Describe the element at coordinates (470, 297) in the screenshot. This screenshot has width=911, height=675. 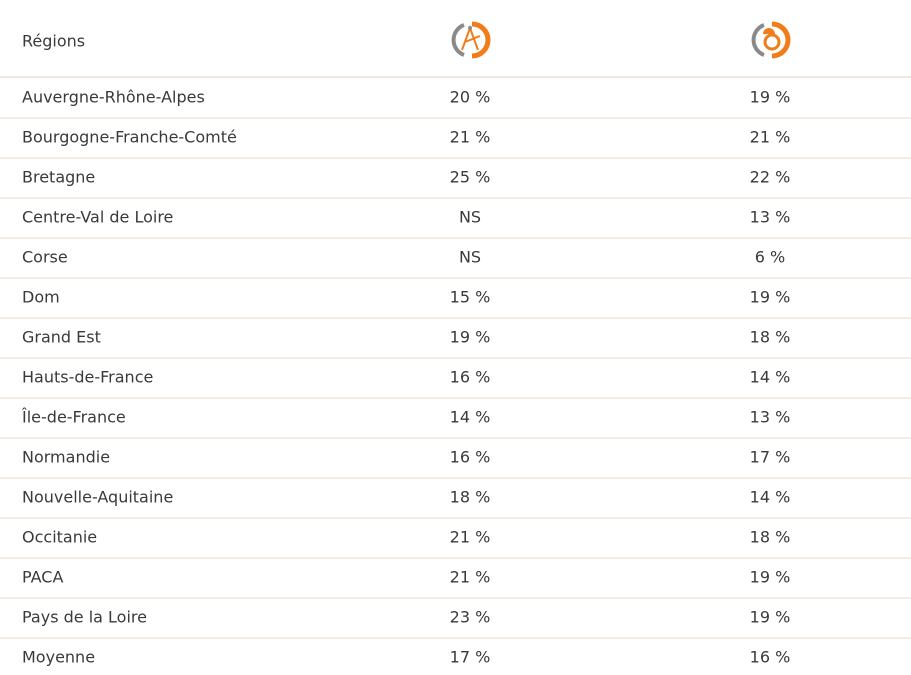
I see `value-cell: 15 %` at that location.